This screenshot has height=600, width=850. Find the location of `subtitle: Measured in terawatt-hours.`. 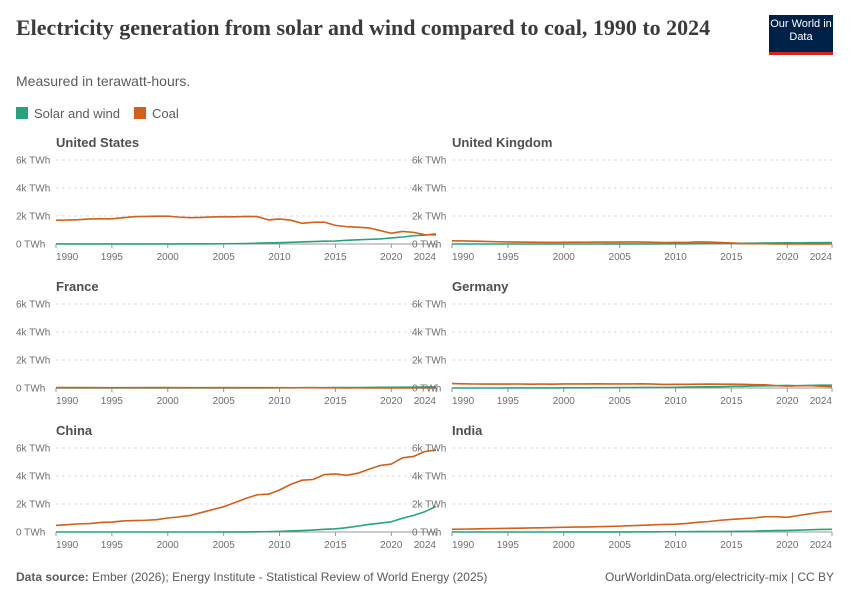

subtitle: Measured in terawatt-hours. is located at coordinates (103, 81).